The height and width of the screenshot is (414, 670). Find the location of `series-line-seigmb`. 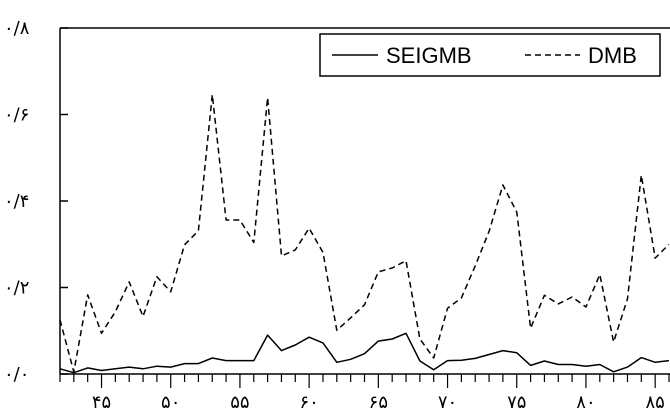

series-line-seigmb is located at coordinates (364, 353).